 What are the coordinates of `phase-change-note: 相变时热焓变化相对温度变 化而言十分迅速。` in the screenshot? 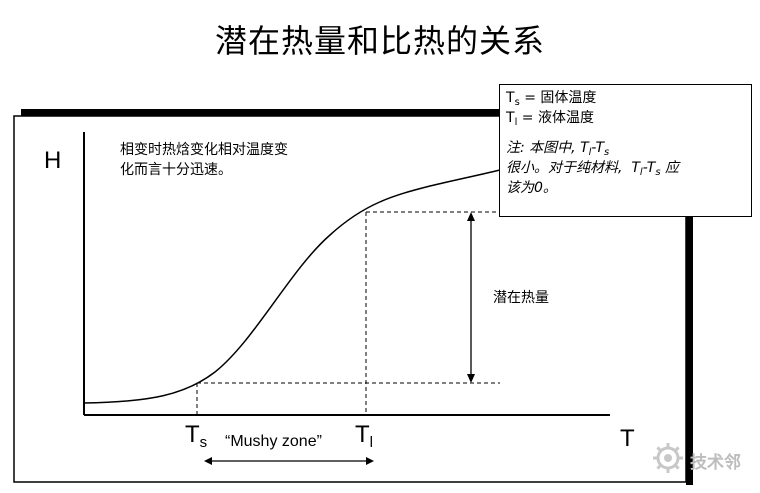 It's located at (204, 160).